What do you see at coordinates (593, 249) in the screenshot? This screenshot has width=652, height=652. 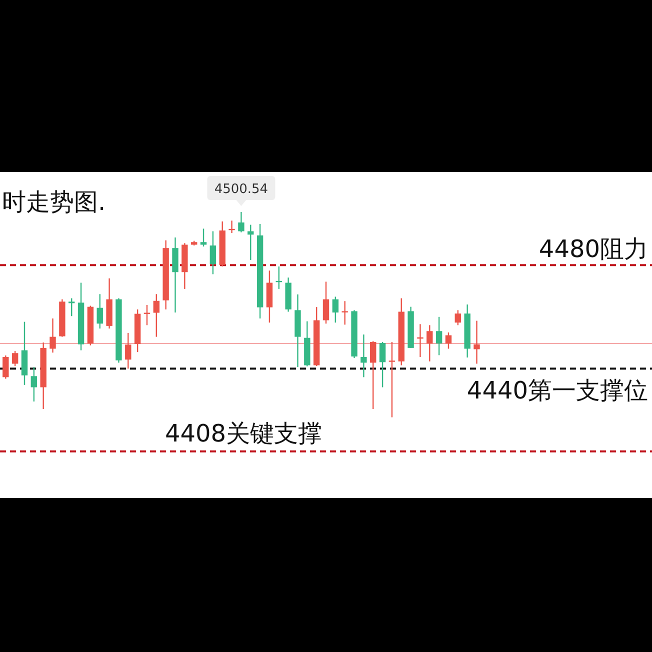 I see `ref-line-label: 4480阻力` at bounding box center [593, 249].